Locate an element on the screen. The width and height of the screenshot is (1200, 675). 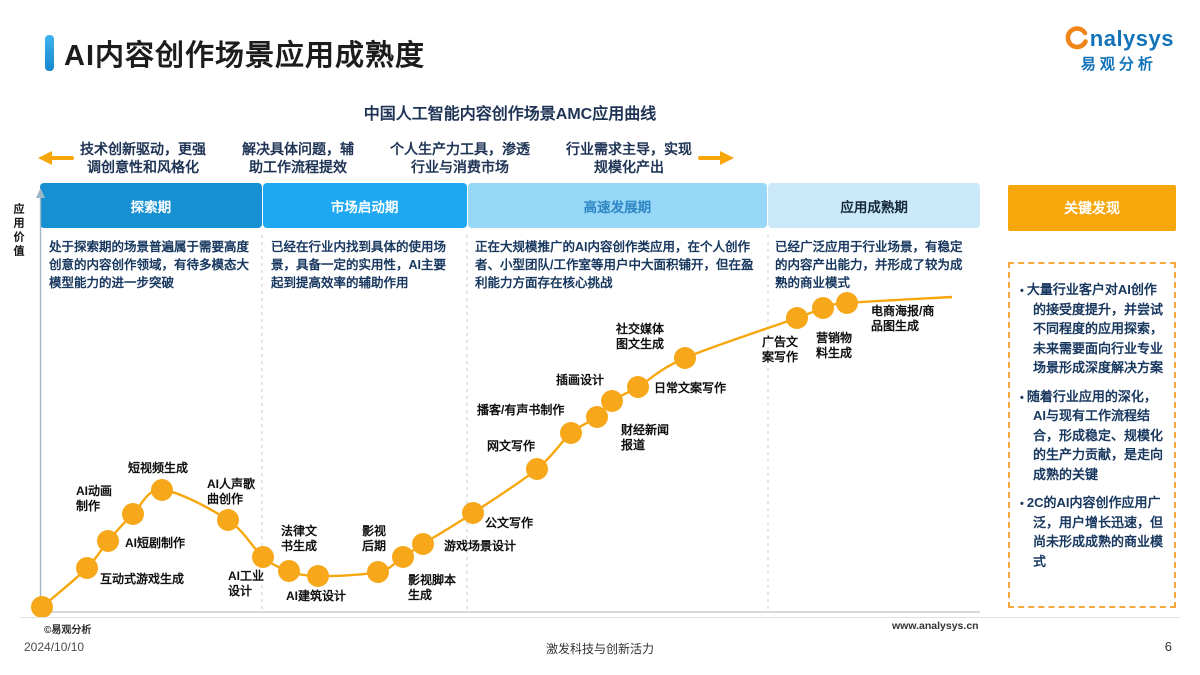
title-row: AI内容创作场景应用成熟度 is located at coordinates (235, 53).